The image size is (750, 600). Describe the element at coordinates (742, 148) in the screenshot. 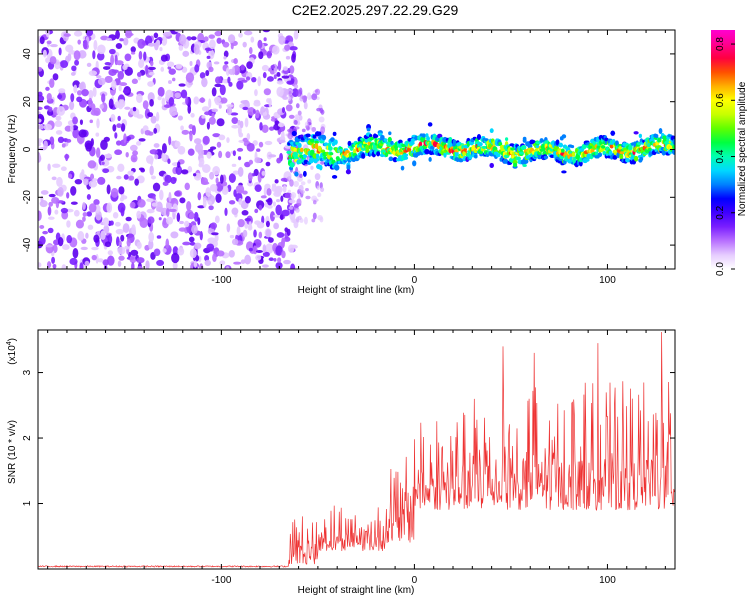

I see `colorbar-label: Normalized spectral amplitude` at that location.